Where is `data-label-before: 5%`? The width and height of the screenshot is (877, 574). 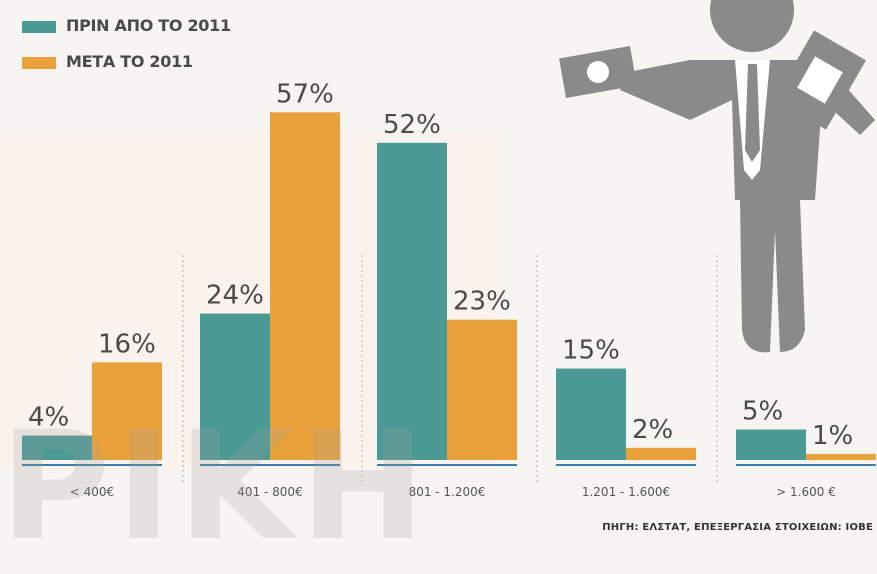 data-label-before: 5% is located at coordinates (762, 412).